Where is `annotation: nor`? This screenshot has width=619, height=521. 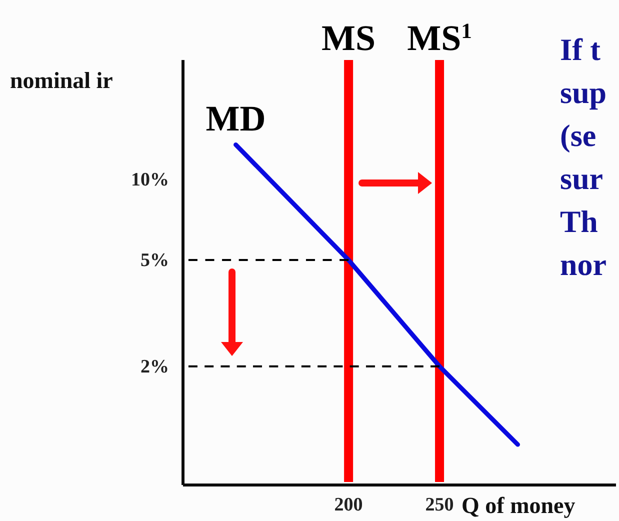
annotation: nor is located at coordinates (583, 264).